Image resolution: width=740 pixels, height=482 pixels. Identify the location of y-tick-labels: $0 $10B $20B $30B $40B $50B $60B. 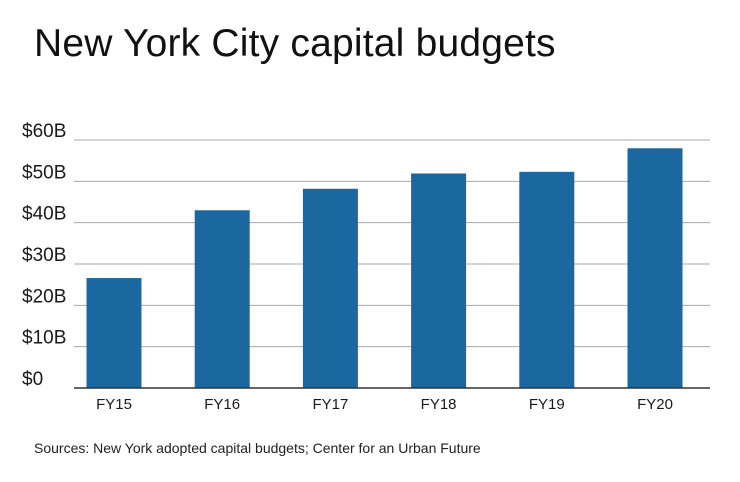
(44, 255).